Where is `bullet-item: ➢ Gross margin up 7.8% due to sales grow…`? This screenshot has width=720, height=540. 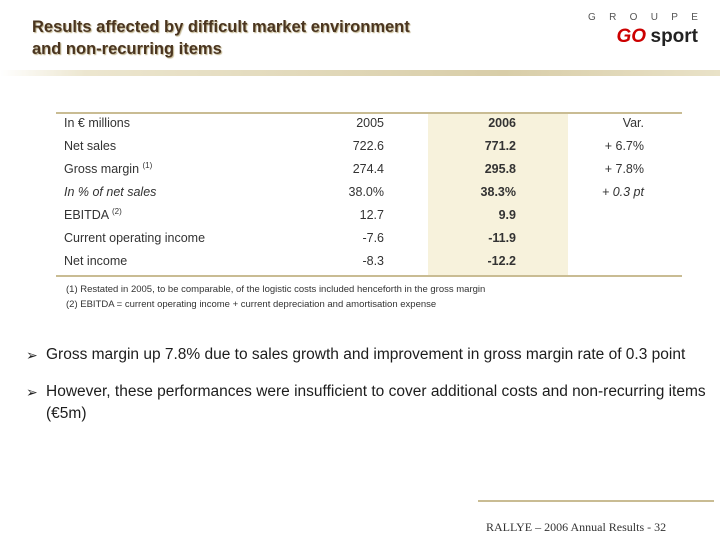 bullet-item: ➢ Gross margin up 7.8% due to sales grow… is located at coordinates (373, 355).